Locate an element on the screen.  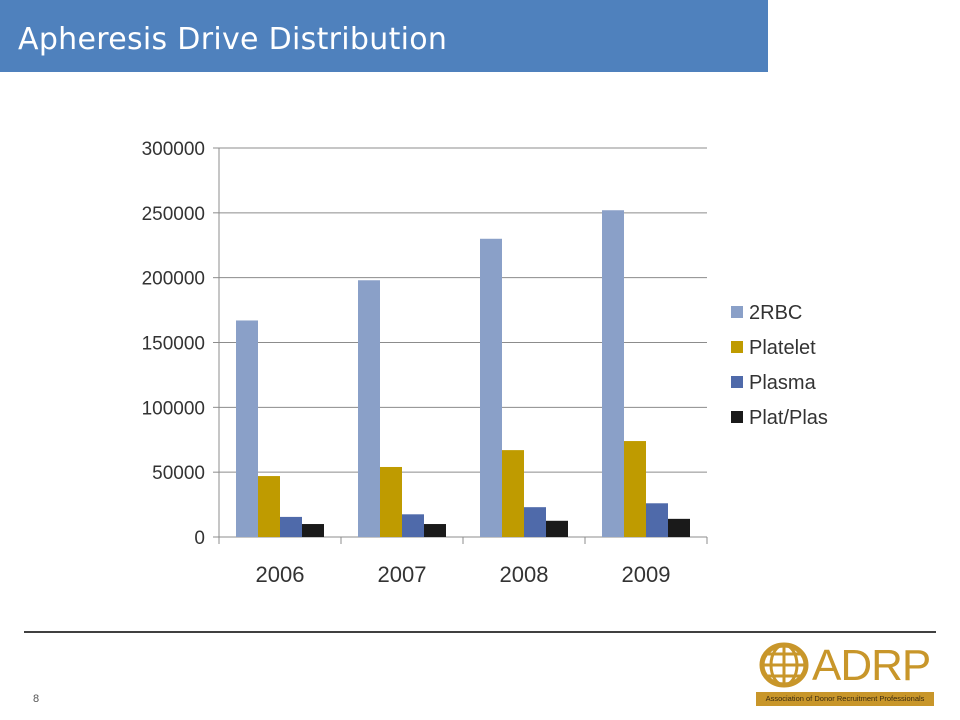
bar-plasma-2008 is located at coordinates (535, 522).